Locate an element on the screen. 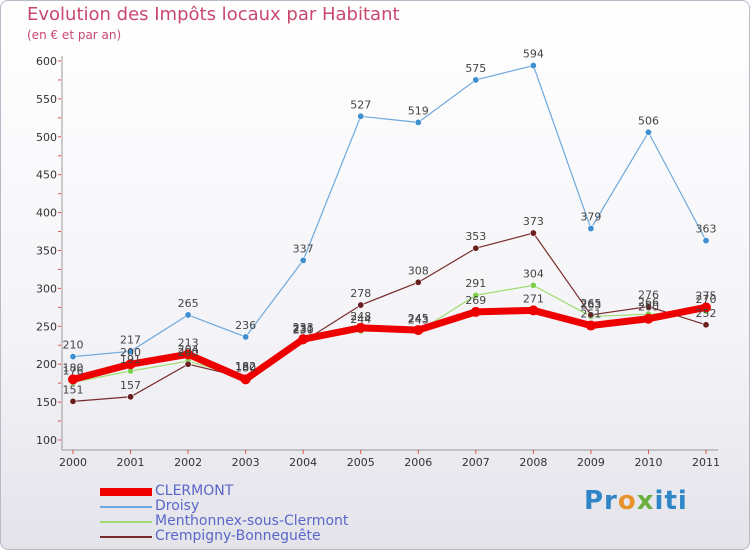  data-label-clermont: 180 is located at coordinates (73, 367).